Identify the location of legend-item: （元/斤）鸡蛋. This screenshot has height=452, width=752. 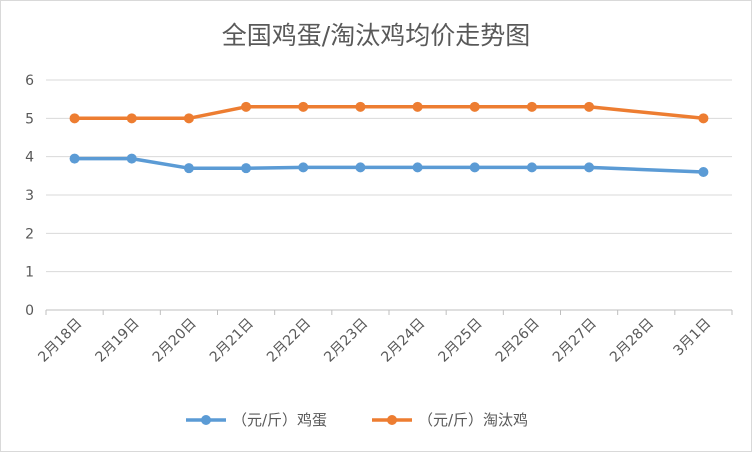
(256, 420).